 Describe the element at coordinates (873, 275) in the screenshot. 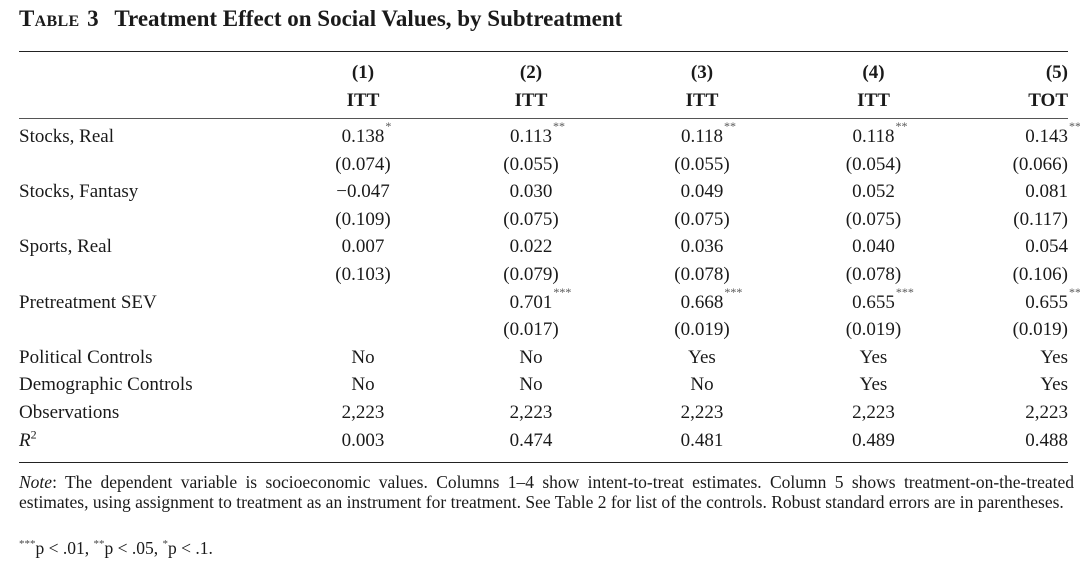

I see `table-cell: (0.078)` at that location.